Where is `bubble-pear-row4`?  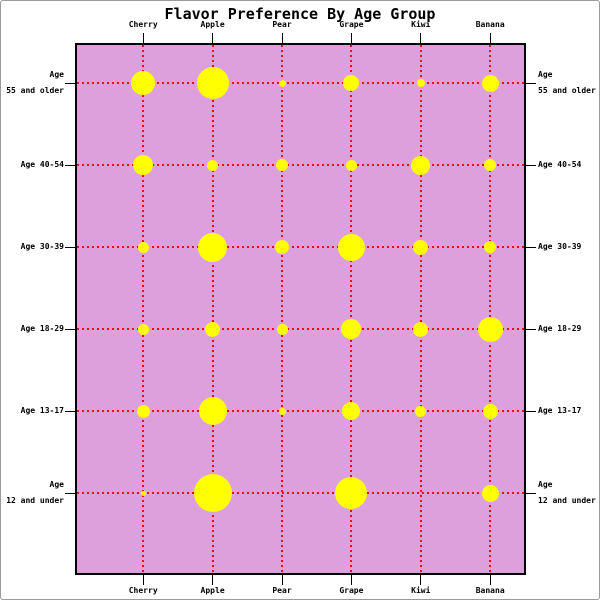
bubble-pear-row4 is located at coordinates (282, 329).